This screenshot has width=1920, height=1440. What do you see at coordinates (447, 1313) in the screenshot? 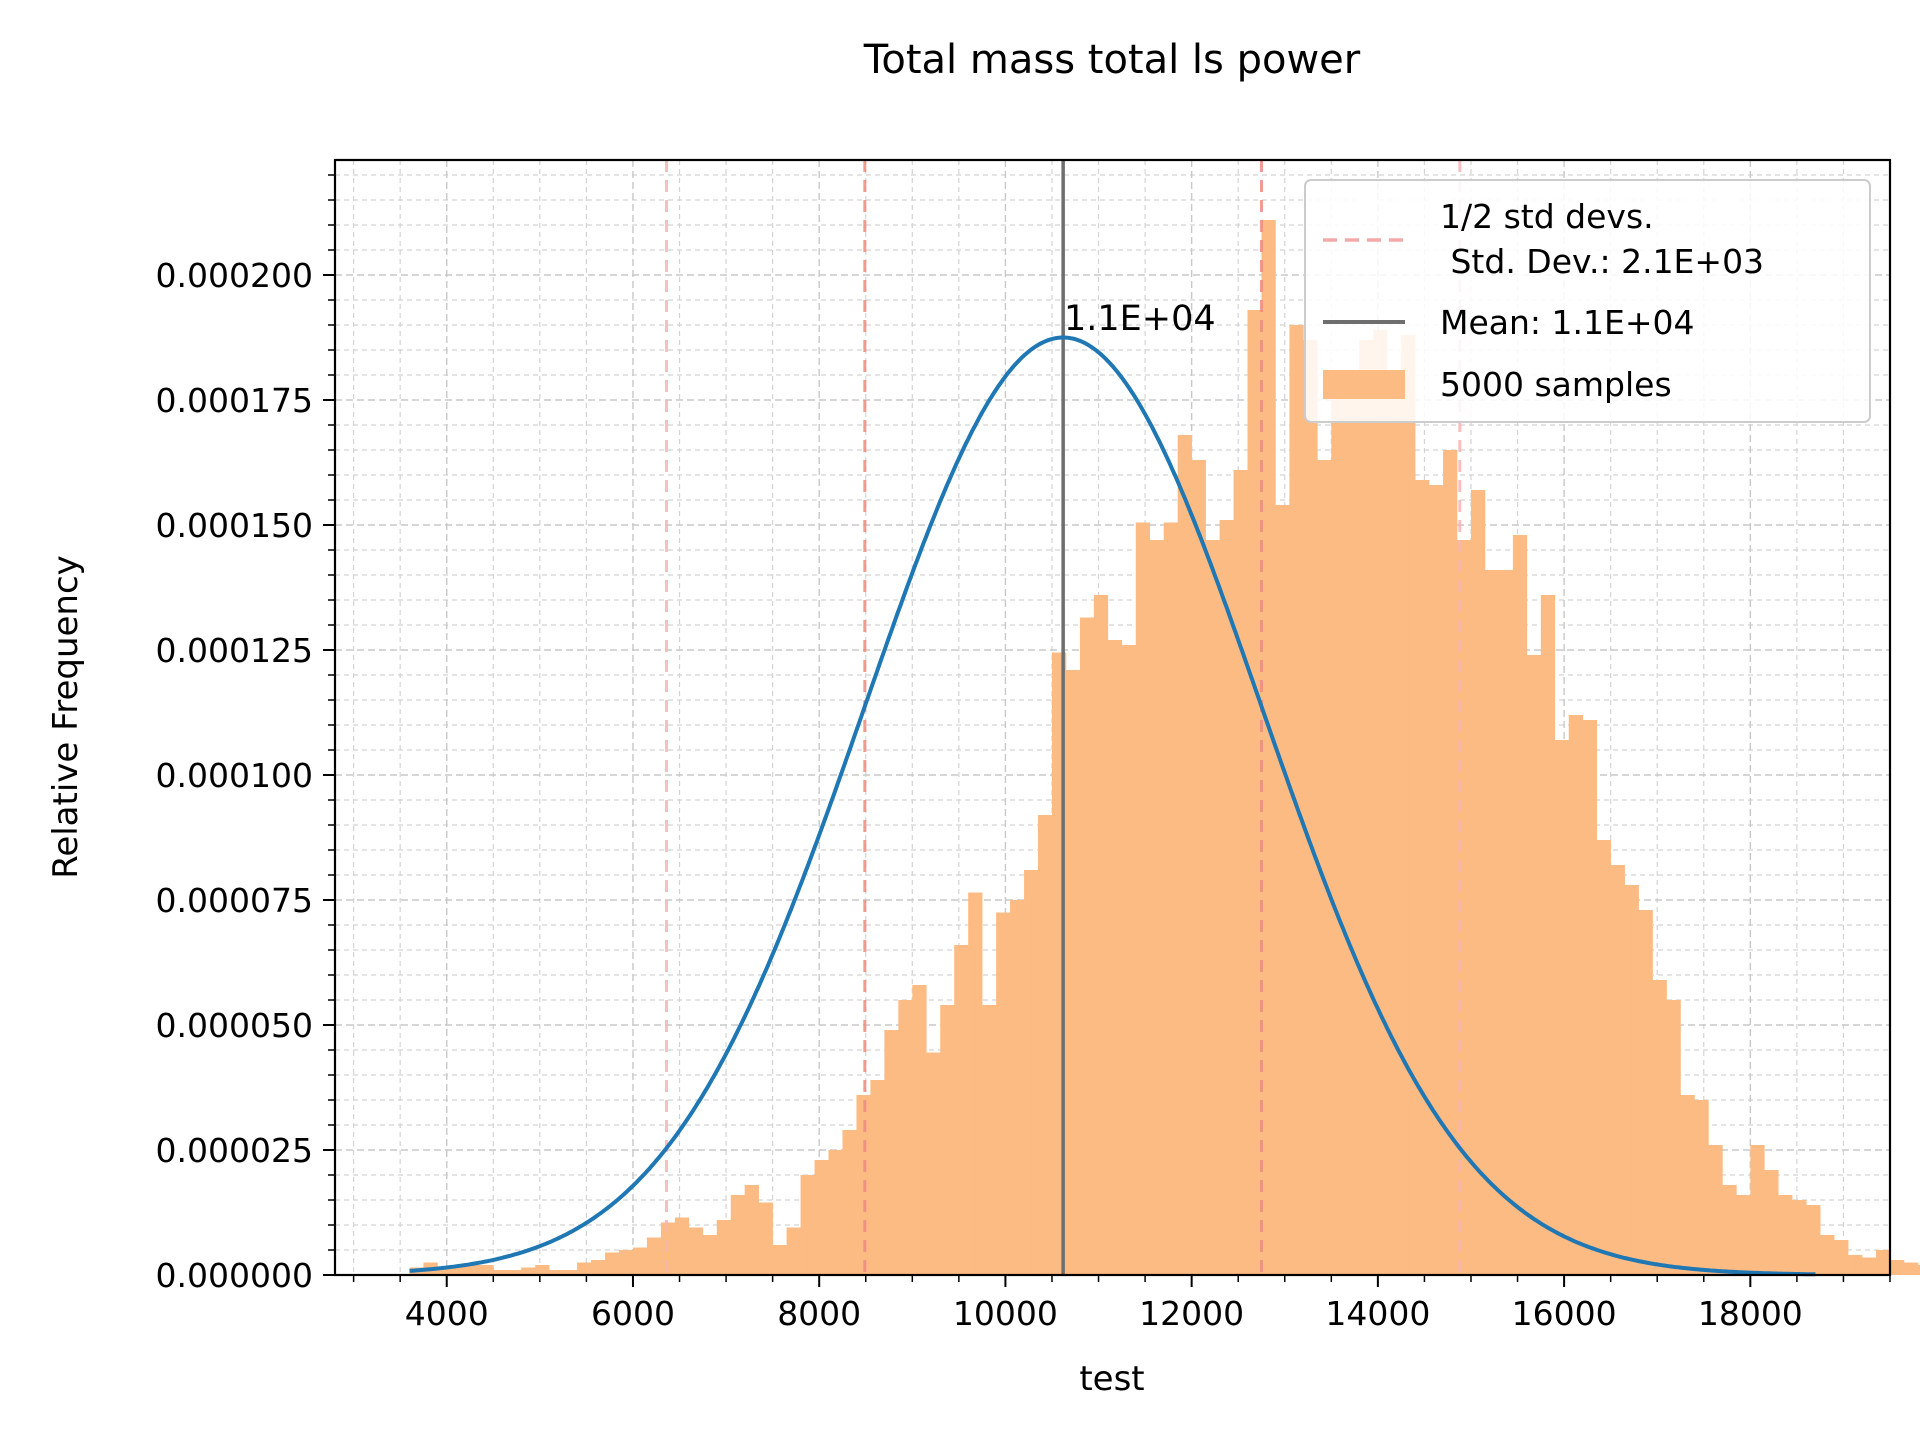
I see `x-tick-label: 4000` at bounding box center [447, 1313].